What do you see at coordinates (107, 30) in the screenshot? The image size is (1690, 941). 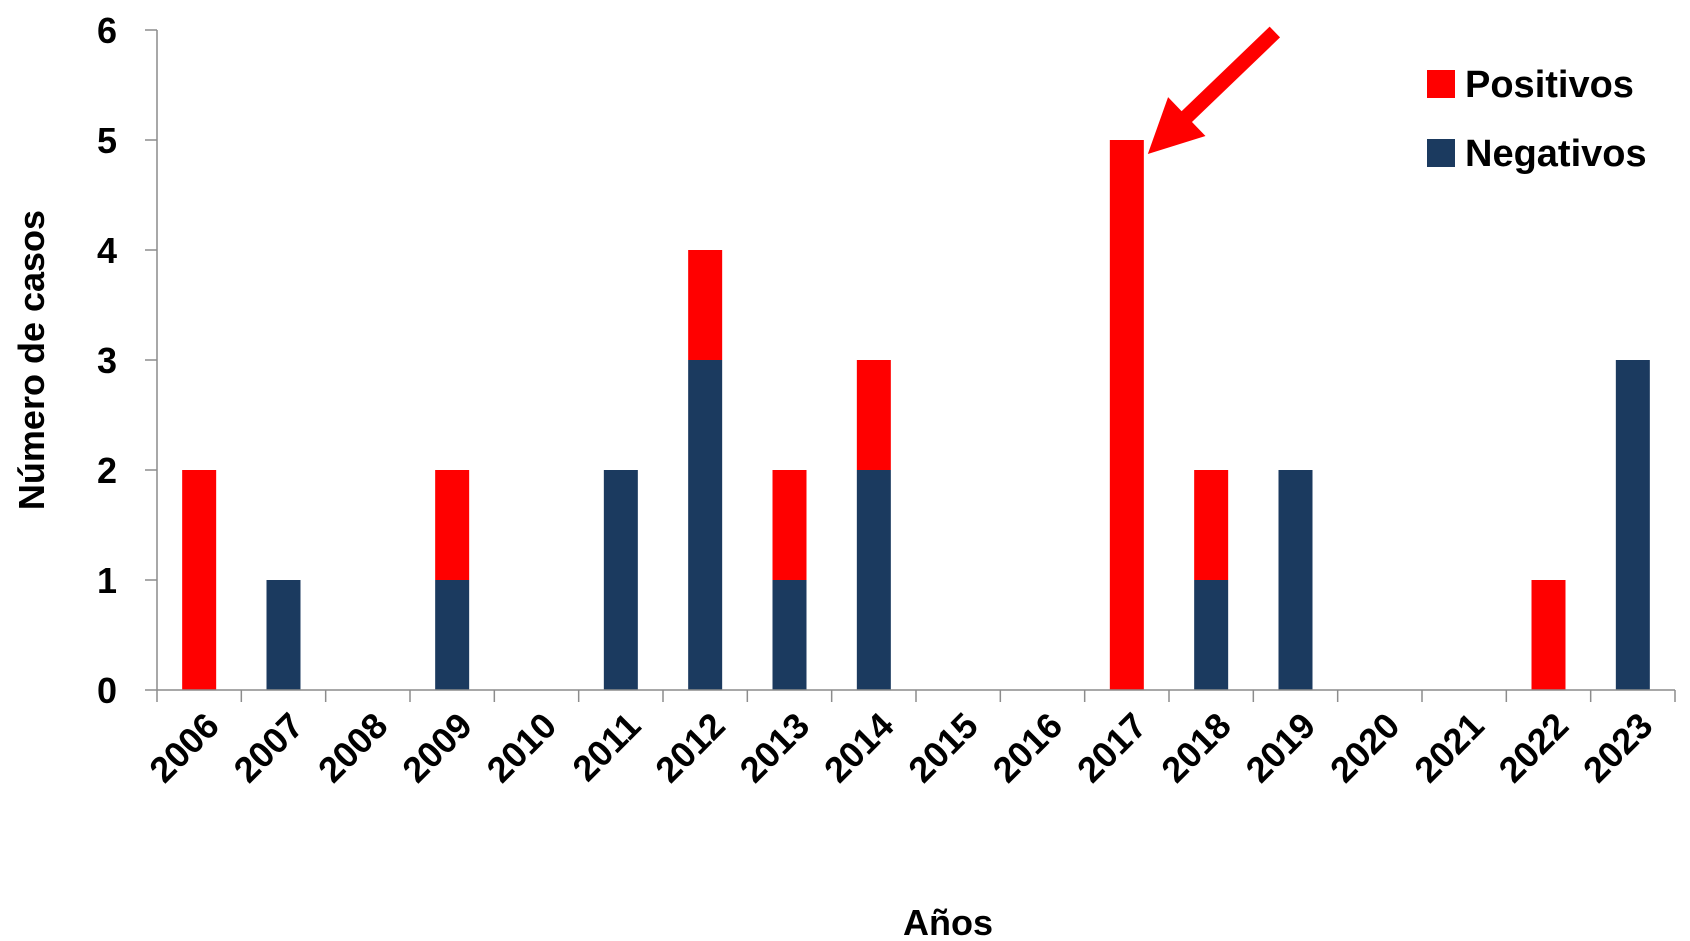 I see `y-tick-label: 6` at bounding box center [107, 30].